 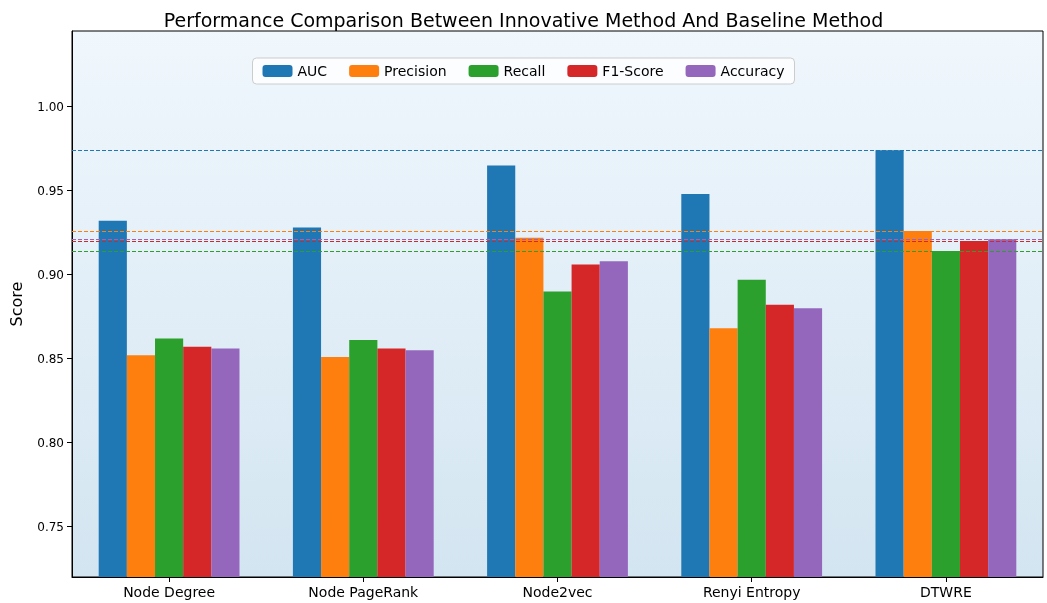 What do you see at coordinates (50, 526) in the screenshot?
I see `y-tick-label: 0.75` at bounding box center [50, 526].